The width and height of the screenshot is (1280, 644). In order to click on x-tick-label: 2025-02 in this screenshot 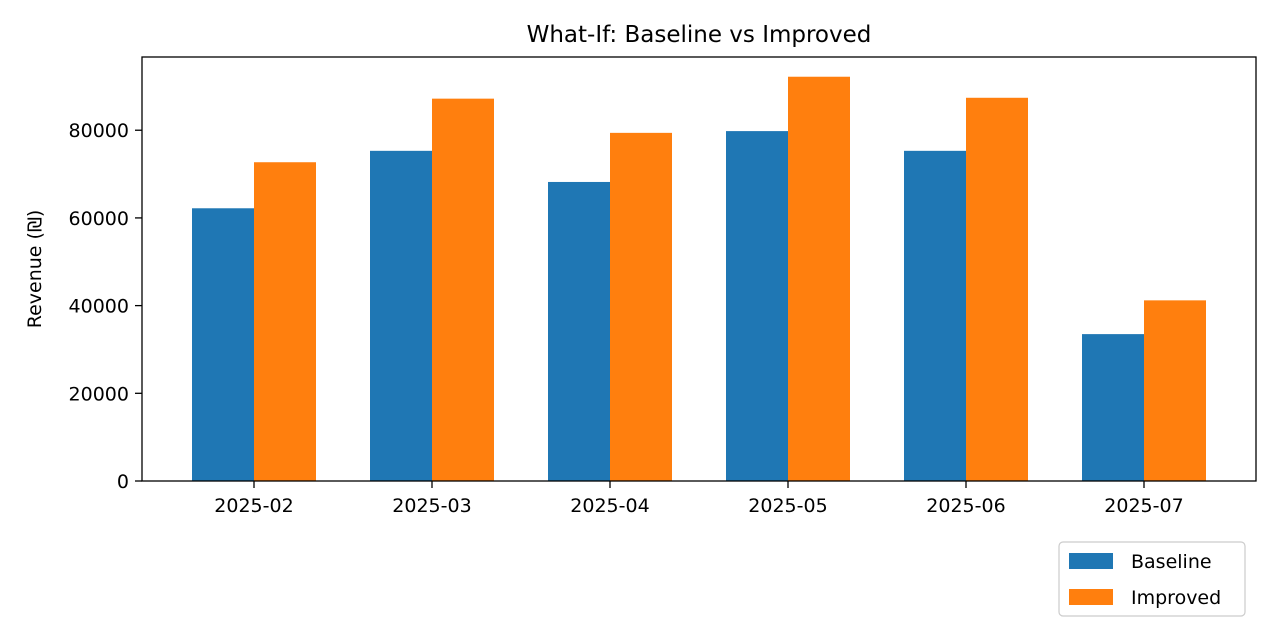, I will do `click(253, 506)`.